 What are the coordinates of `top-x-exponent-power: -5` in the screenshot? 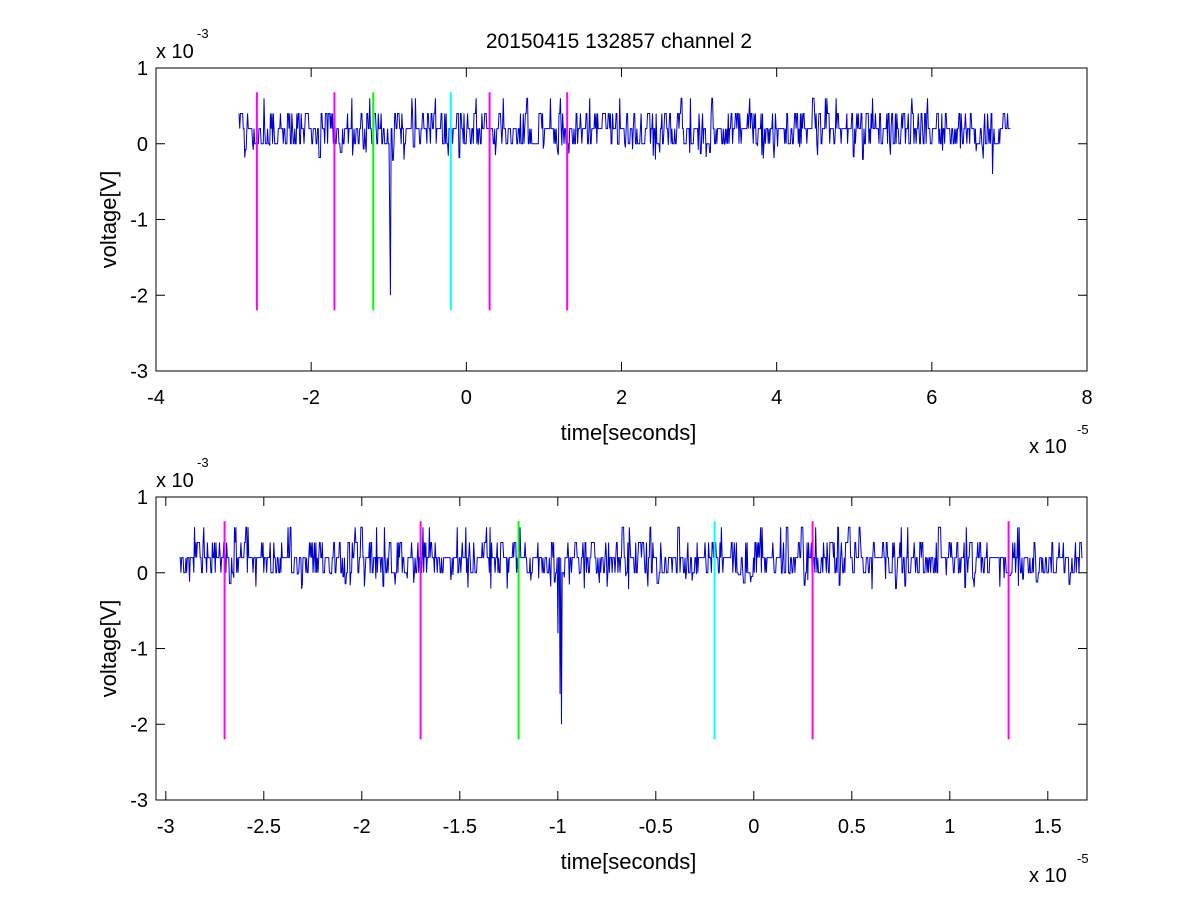 It's located at (1083, 429).